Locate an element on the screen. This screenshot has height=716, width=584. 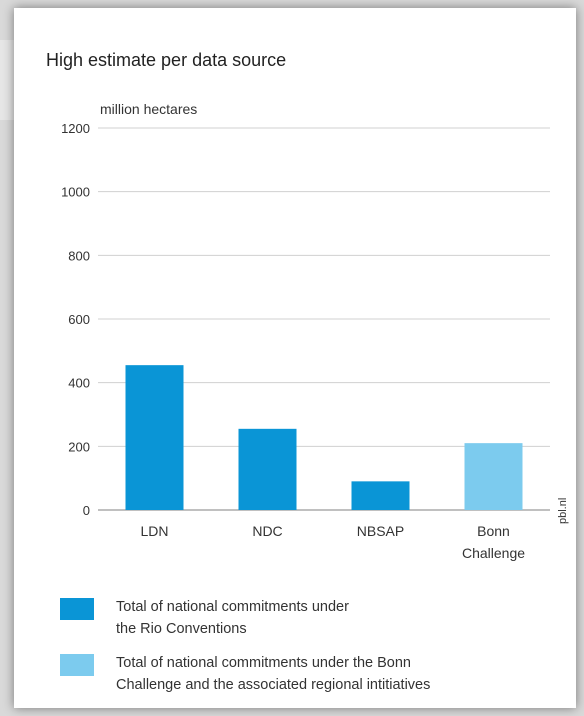
y-tick-label: 400 is located at coordinates (79, 383).